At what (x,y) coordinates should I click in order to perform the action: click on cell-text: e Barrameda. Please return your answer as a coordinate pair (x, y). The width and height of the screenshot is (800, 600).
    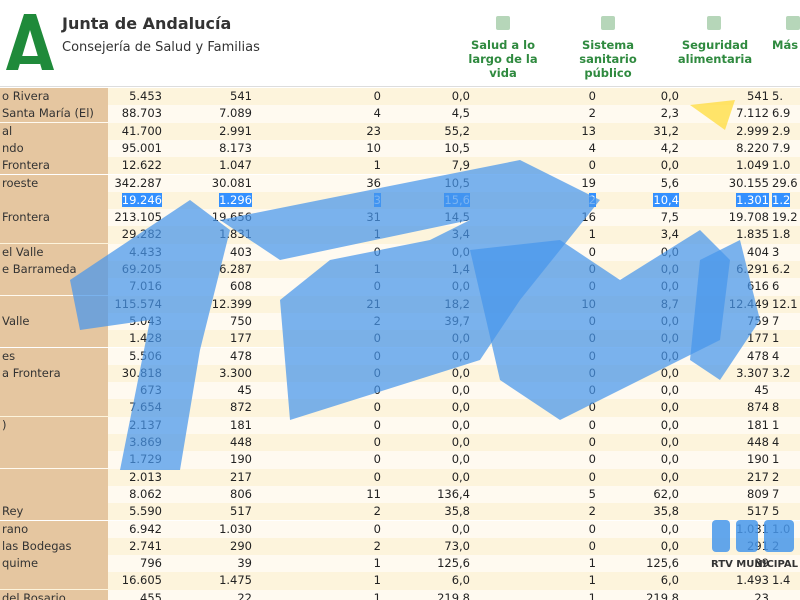
    Looking at the image, I should click on (39, 269).